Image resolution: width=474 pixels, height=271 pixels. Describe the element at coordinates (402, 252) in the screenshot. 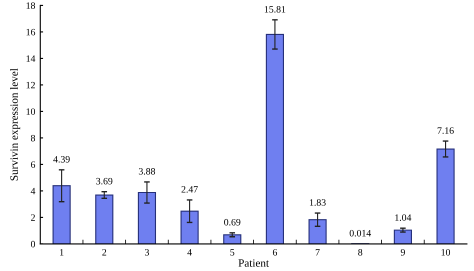

I see `x-tick-label: 9` at that location.